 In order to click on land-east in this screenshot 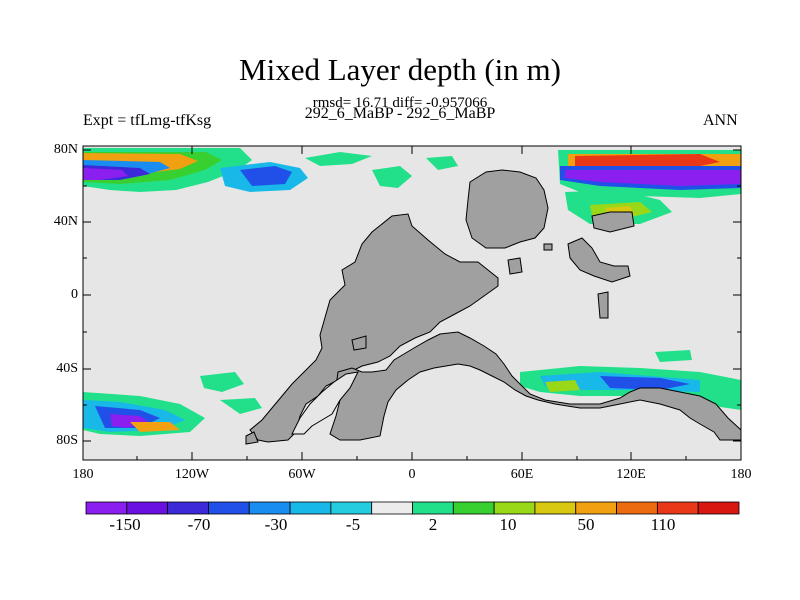, I will do `click(535, 386)`.